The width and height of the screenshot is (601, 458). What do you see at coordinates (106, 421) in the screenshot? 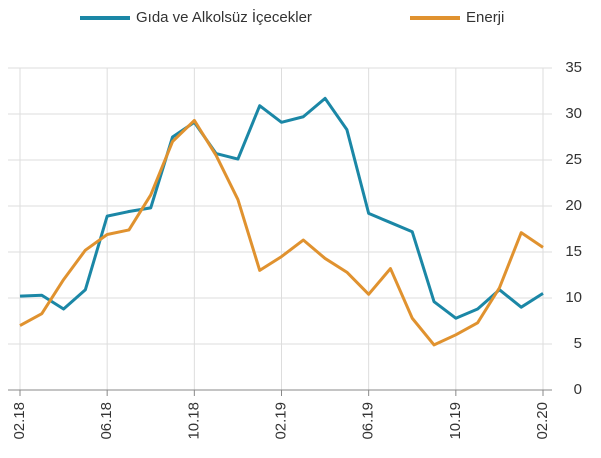
I see `x-tick-label: 06.18` at bounding box center [106, 421].